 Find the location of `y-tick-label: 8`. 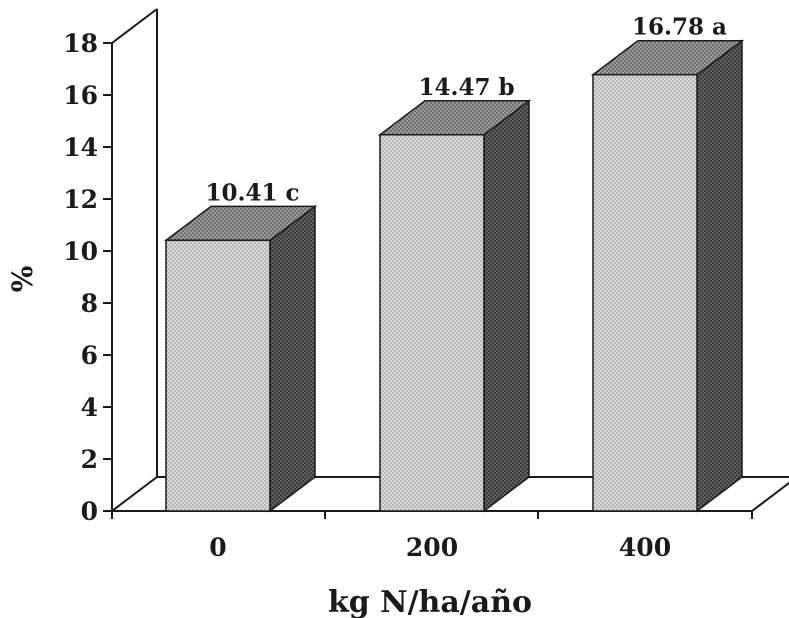

y-tick-label: 8 is located at coordinates (89, 303).